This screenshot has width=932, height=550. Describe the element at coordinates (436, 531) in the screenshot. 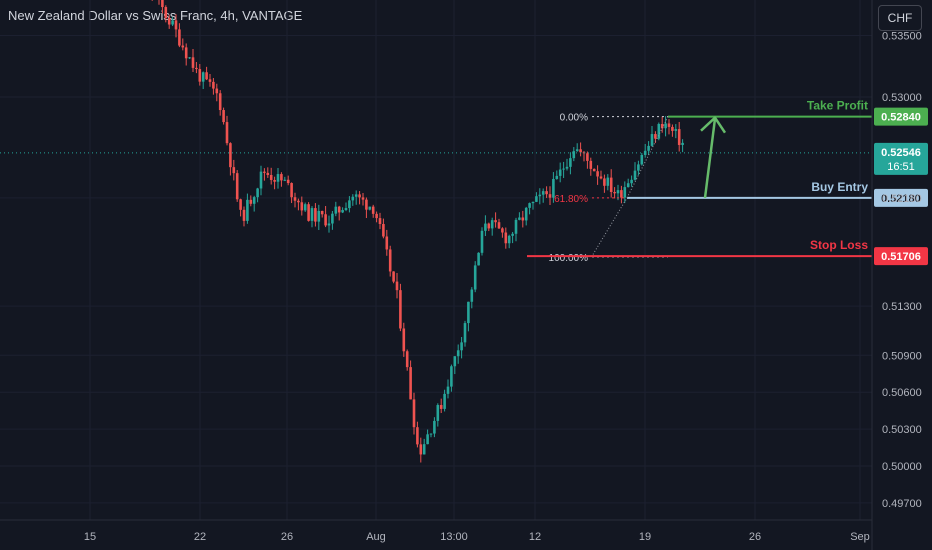

I see `time-axis: 15 22 26 Aug 13:00 12 19 26 Sep` at that location.